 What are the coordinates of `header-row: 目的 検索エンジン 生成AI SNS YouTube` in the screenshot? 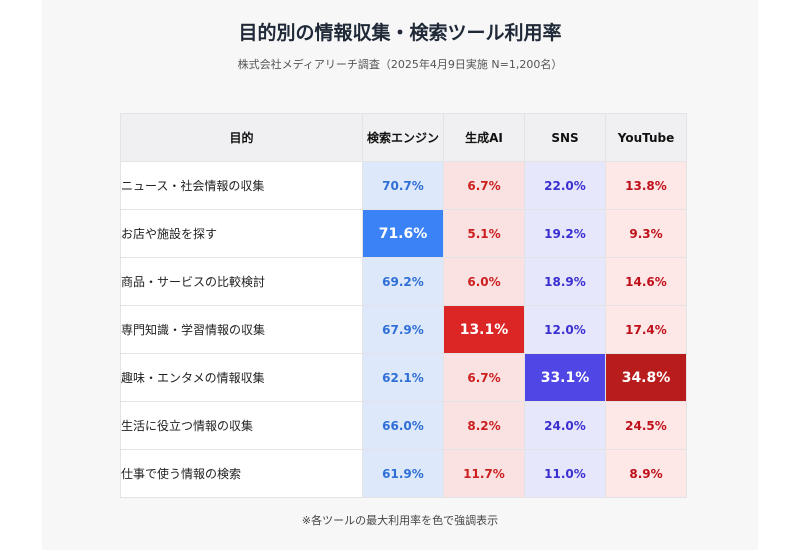 It's located at (403, 137).